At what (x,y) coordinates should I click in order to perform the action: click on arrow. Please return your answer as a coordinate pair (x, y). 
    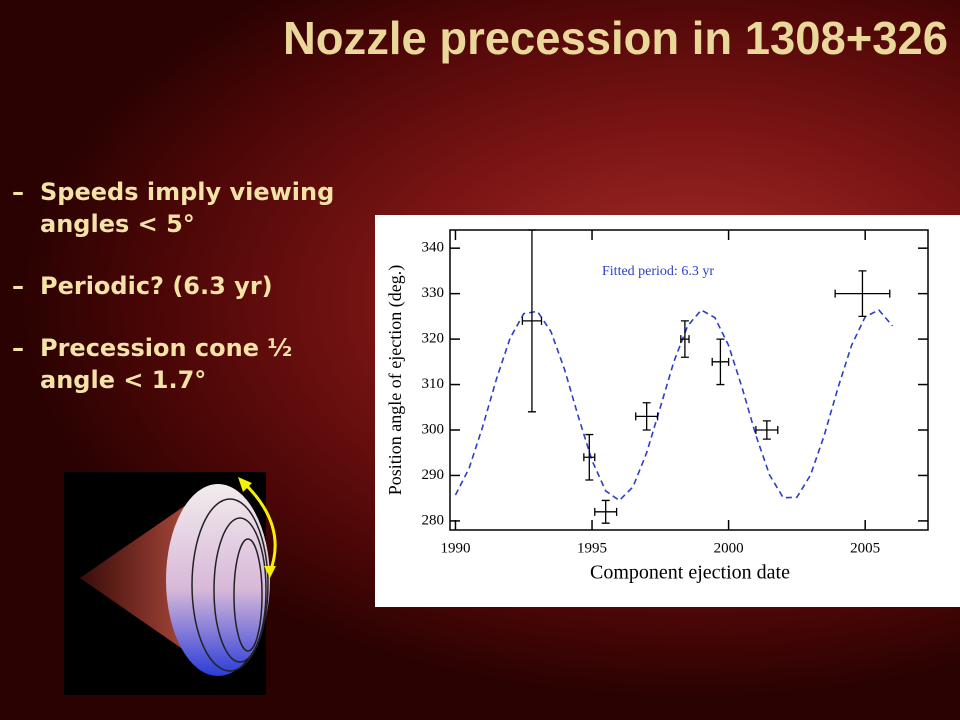
    Looking at the image, I should click on (259, 526).